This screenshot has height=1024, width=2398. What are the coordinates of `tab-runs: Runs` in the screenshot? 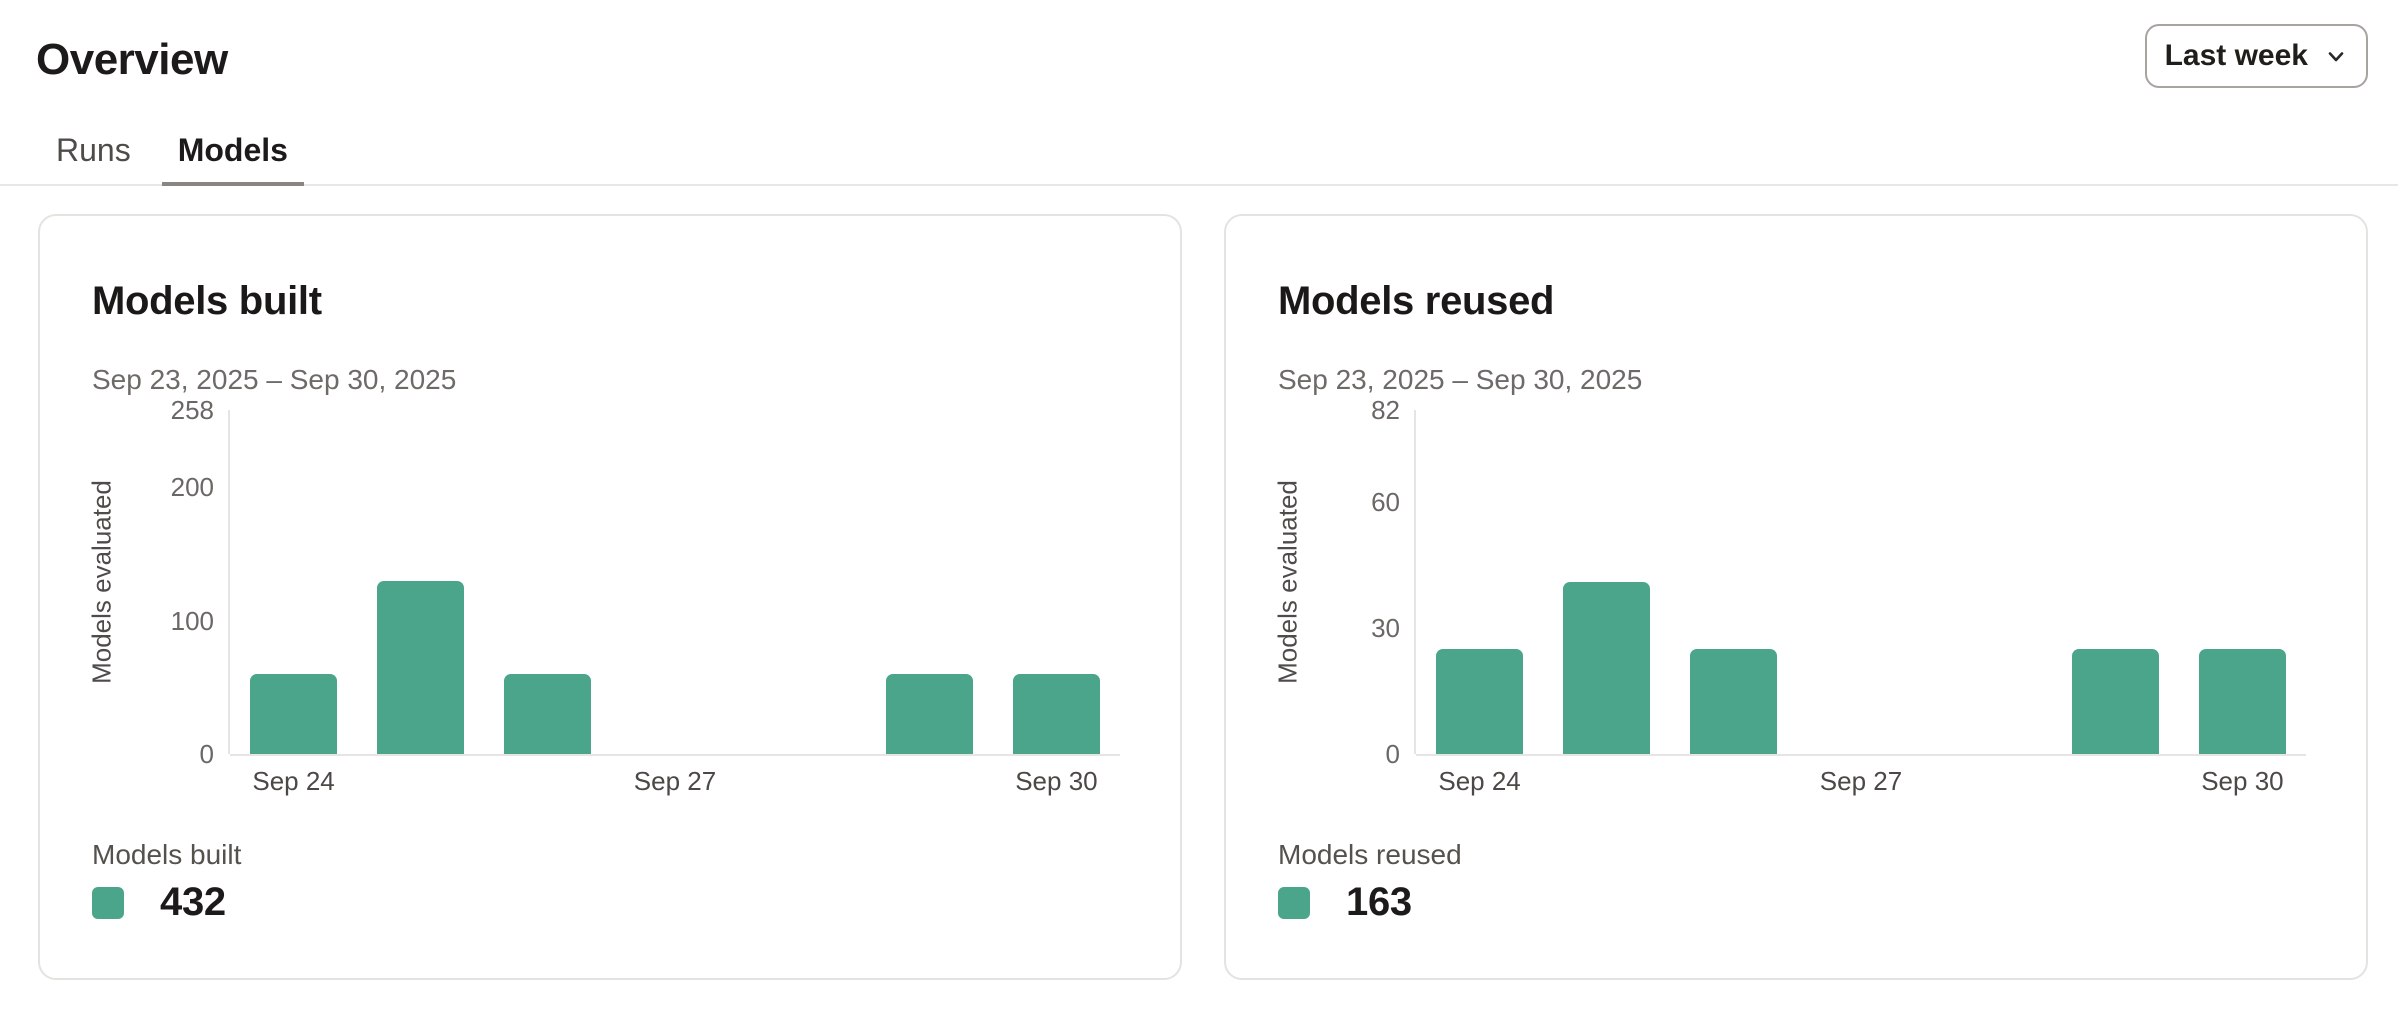 It's located at (93, 150).